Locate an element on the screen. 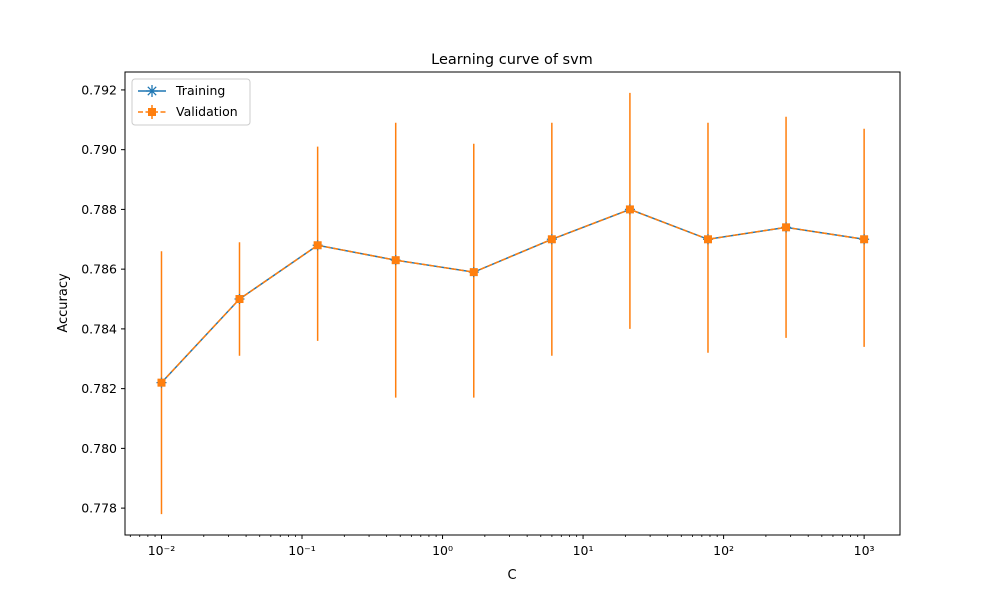 The height and width of the screenshot is (600, 1000). y-axis-label: Accuracy is located at coordinates (63, 303).